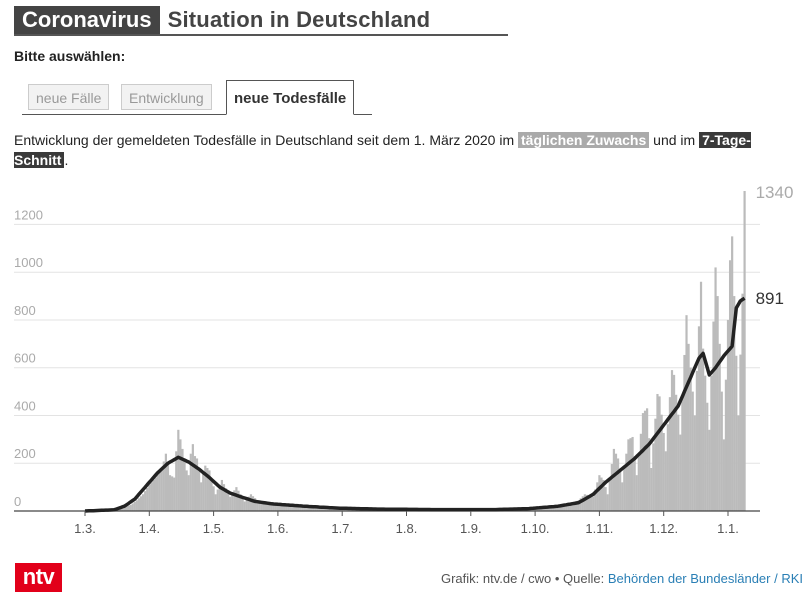 This screenshot has height=596, width=811. Describe the element at coordinates (674, 140) in the screenshot. I see `desc-text-middle: und im` at that location.